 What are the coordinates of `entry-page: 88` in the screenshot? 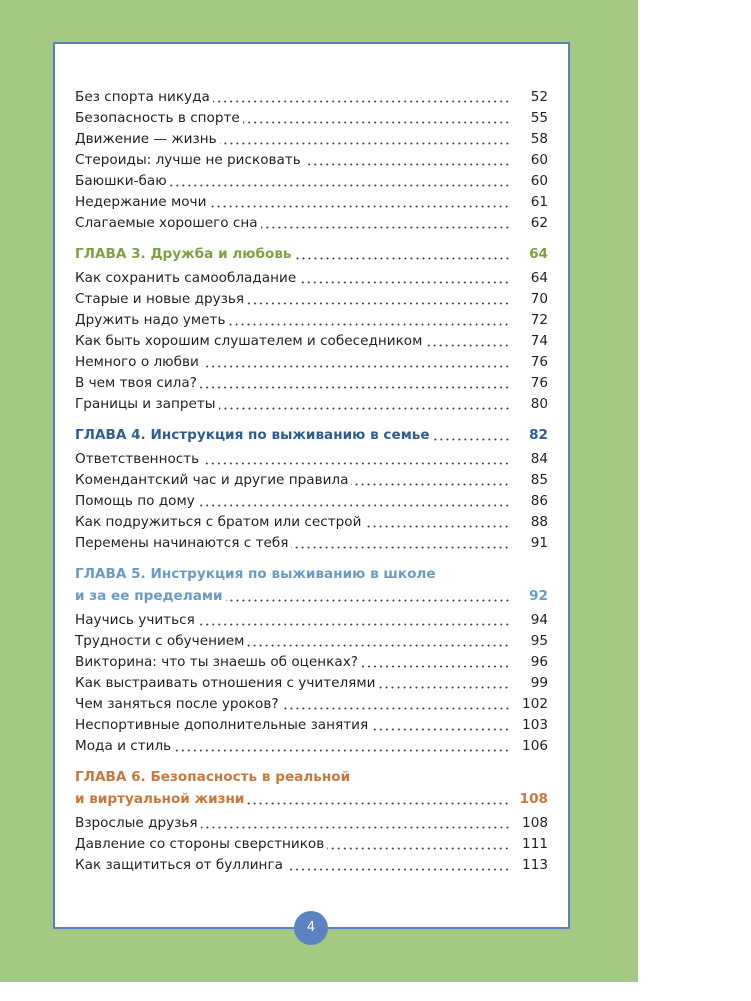 It's located at (539, 522).